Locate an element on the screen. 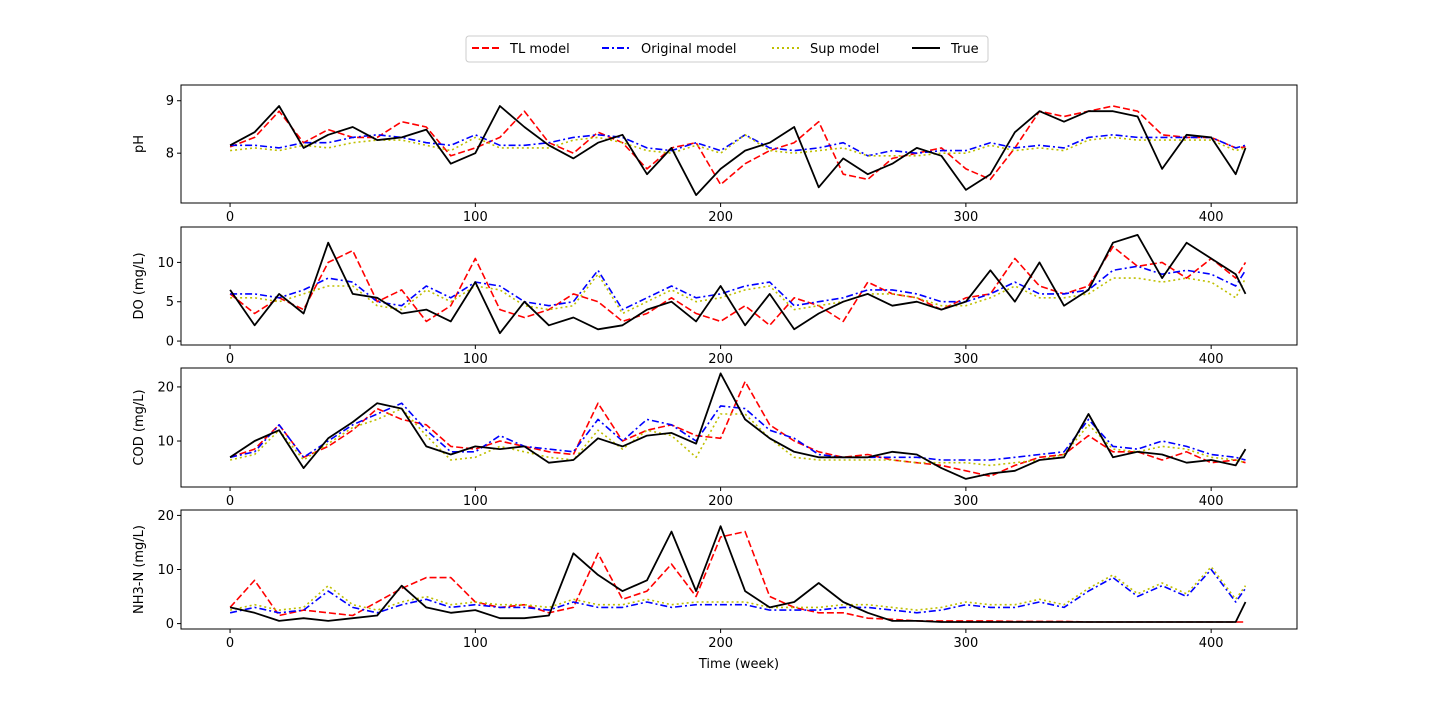 Image resolution: width=1440 pixels, height=706 pixels. legend-label-sup-model: Sup model is located at coordinates (844, 49).